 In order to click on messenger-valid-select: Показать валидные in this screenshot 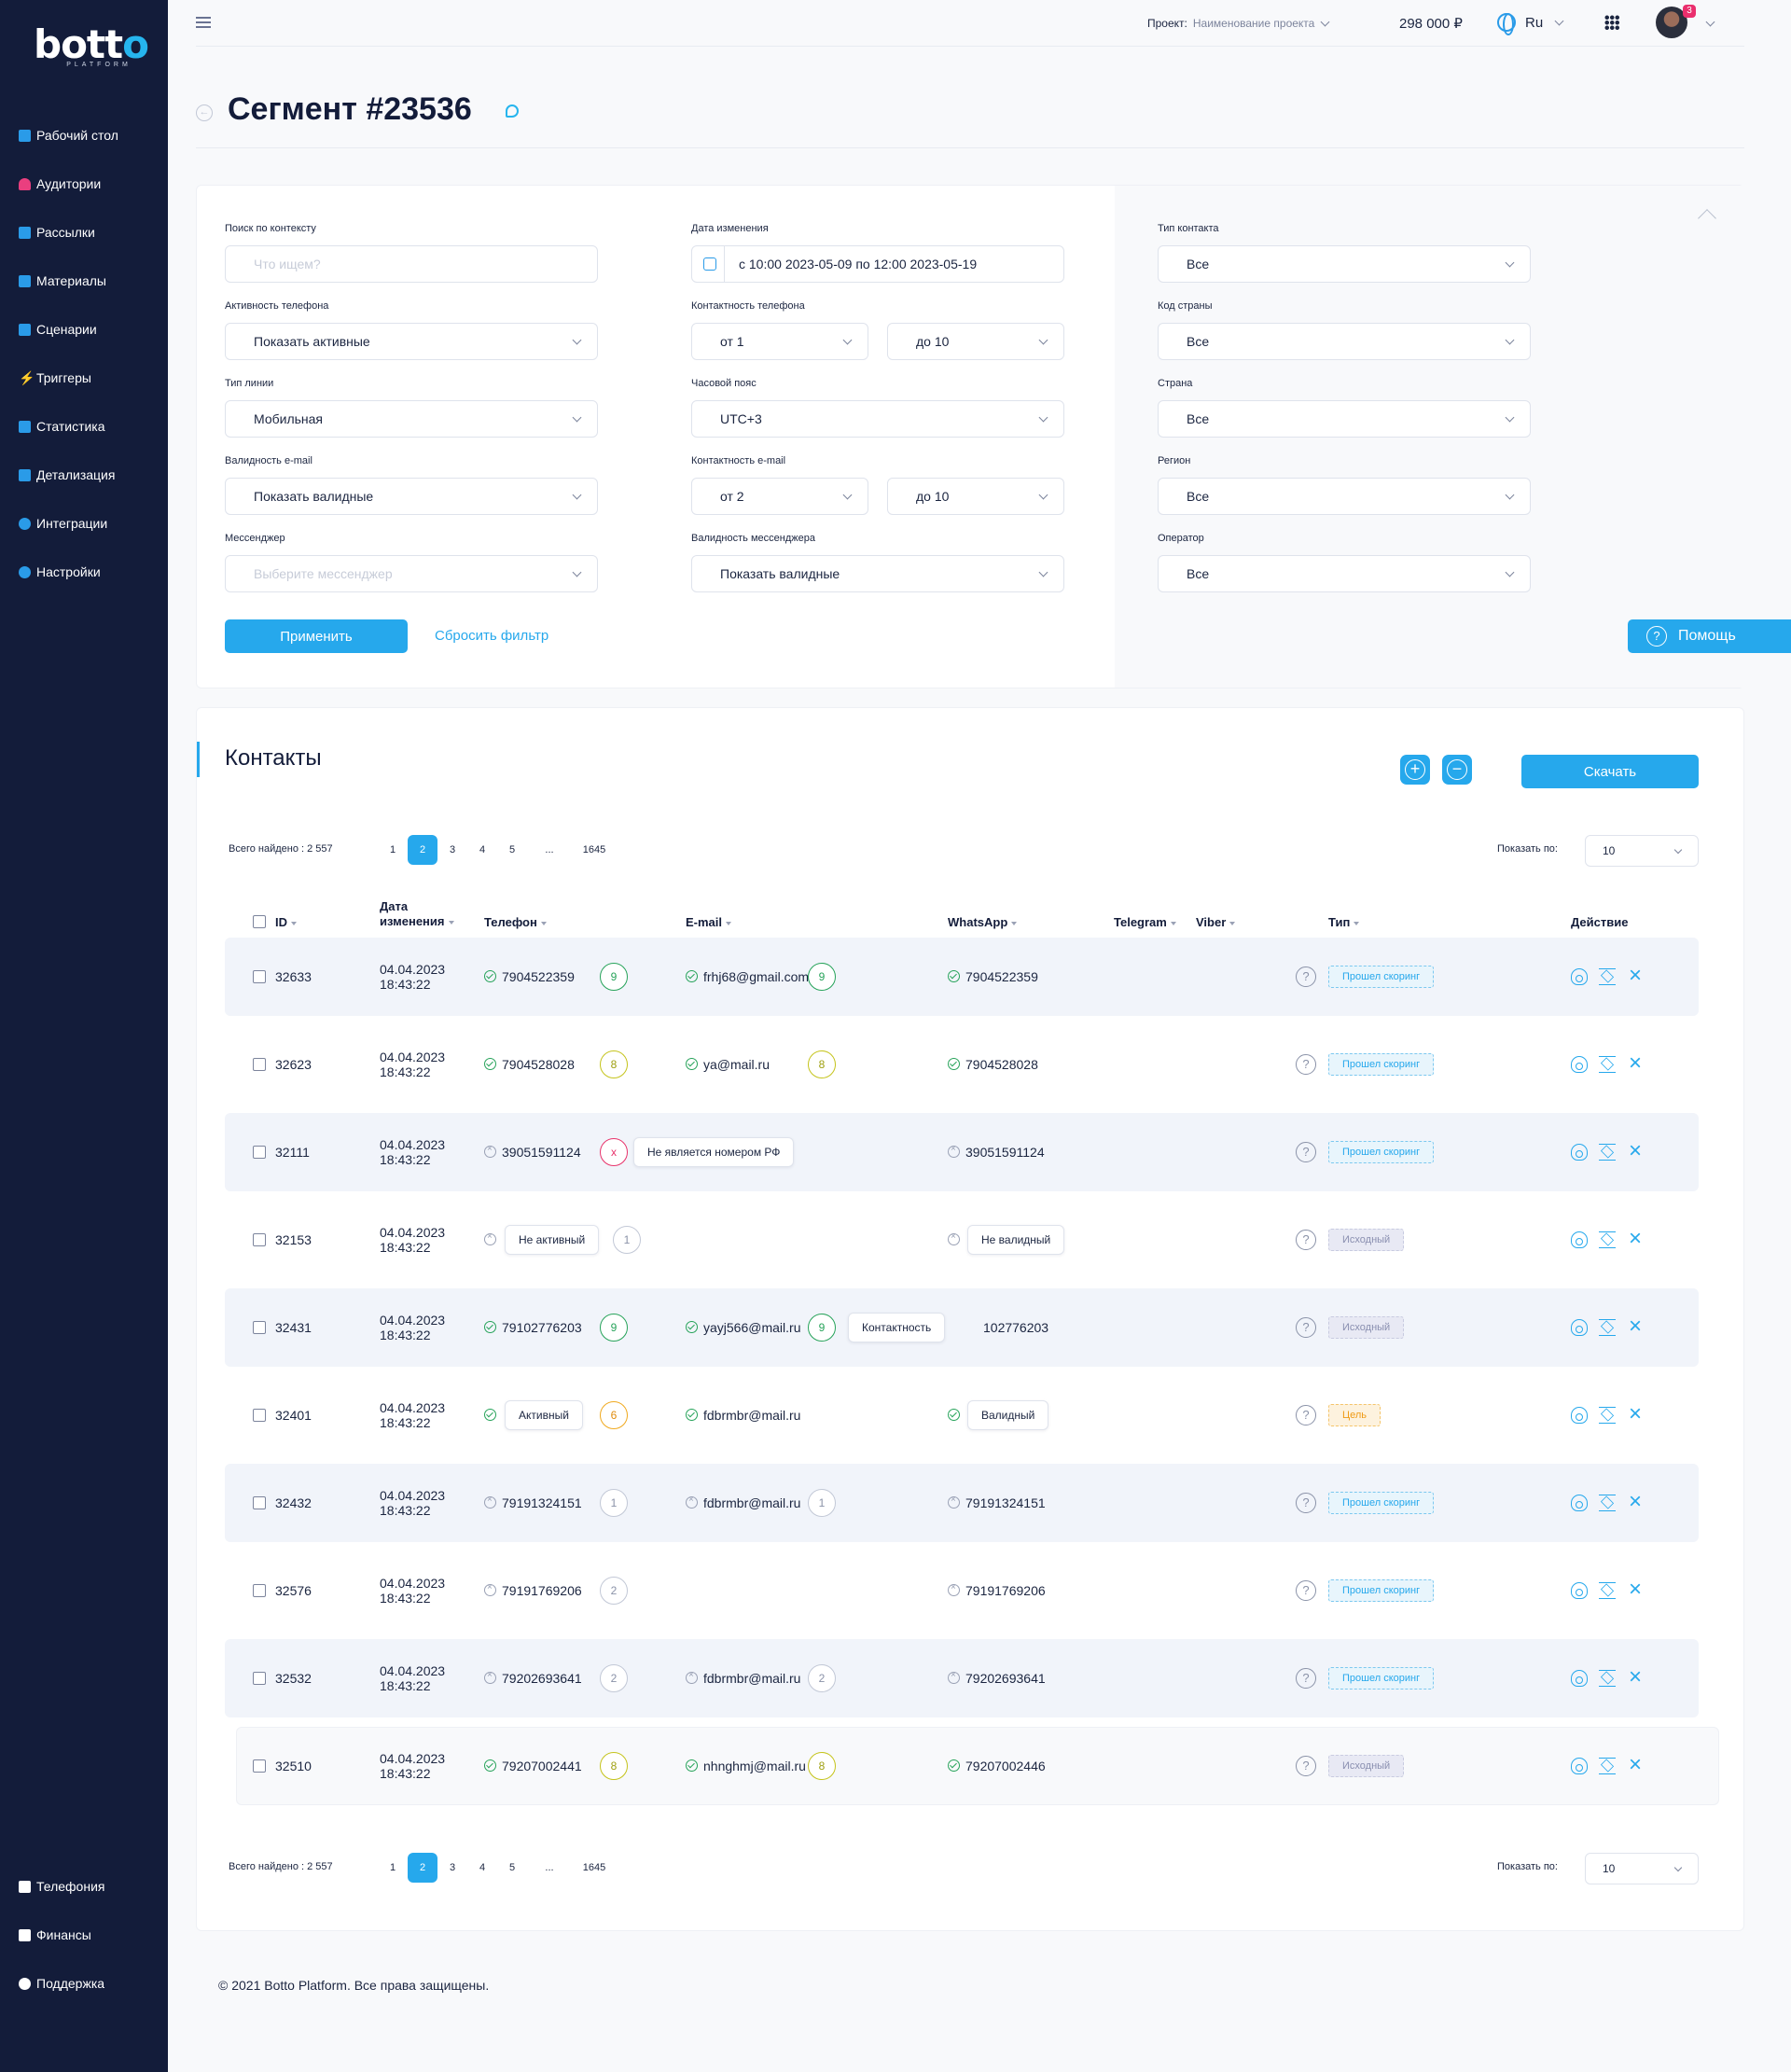, I will do `click(877, 573)`.